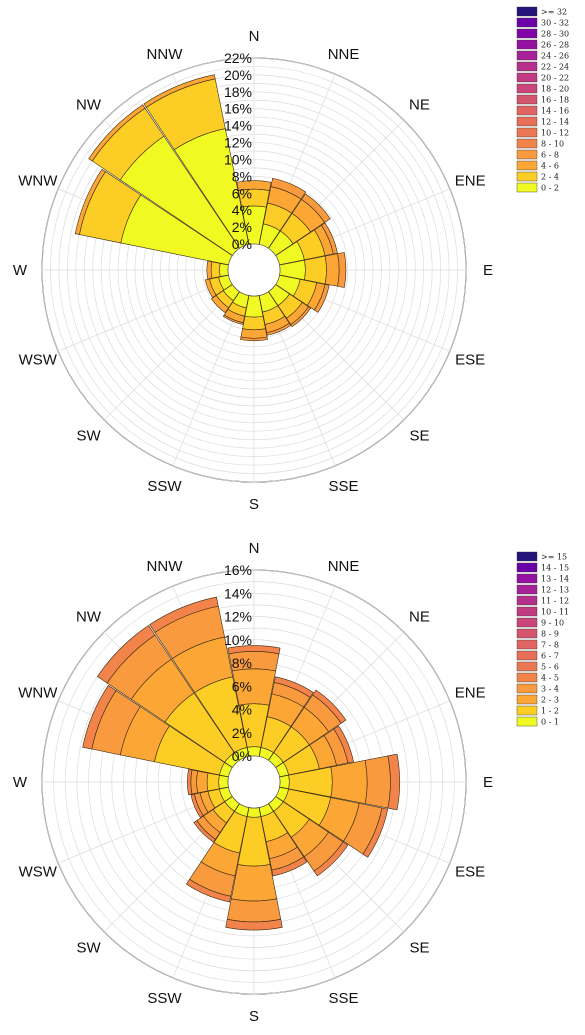 Image resolution: width=585 pixels, height=1035 pixels. I want to click on r-tick-label: 12%, so click(238, 143).